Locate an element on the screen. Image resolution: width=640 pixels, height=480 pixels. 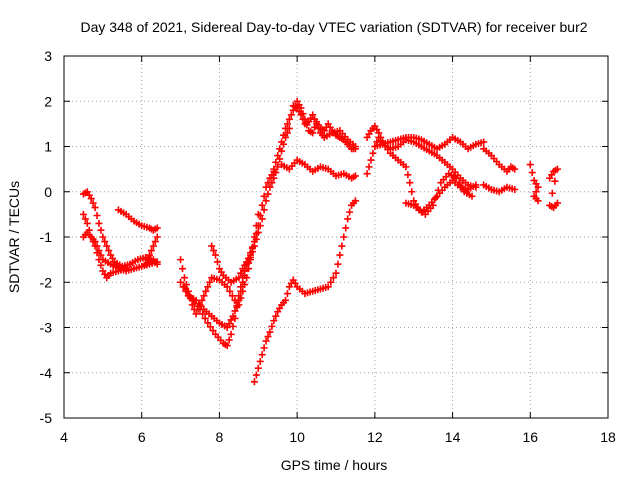
series-satellite-track-H is located at coordinates (231, 264).